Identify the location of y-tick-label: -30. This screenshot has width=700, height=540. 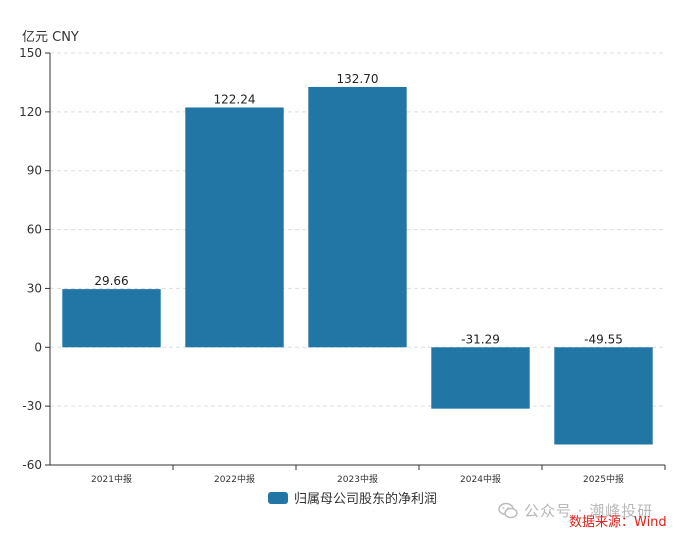
(32, 406).